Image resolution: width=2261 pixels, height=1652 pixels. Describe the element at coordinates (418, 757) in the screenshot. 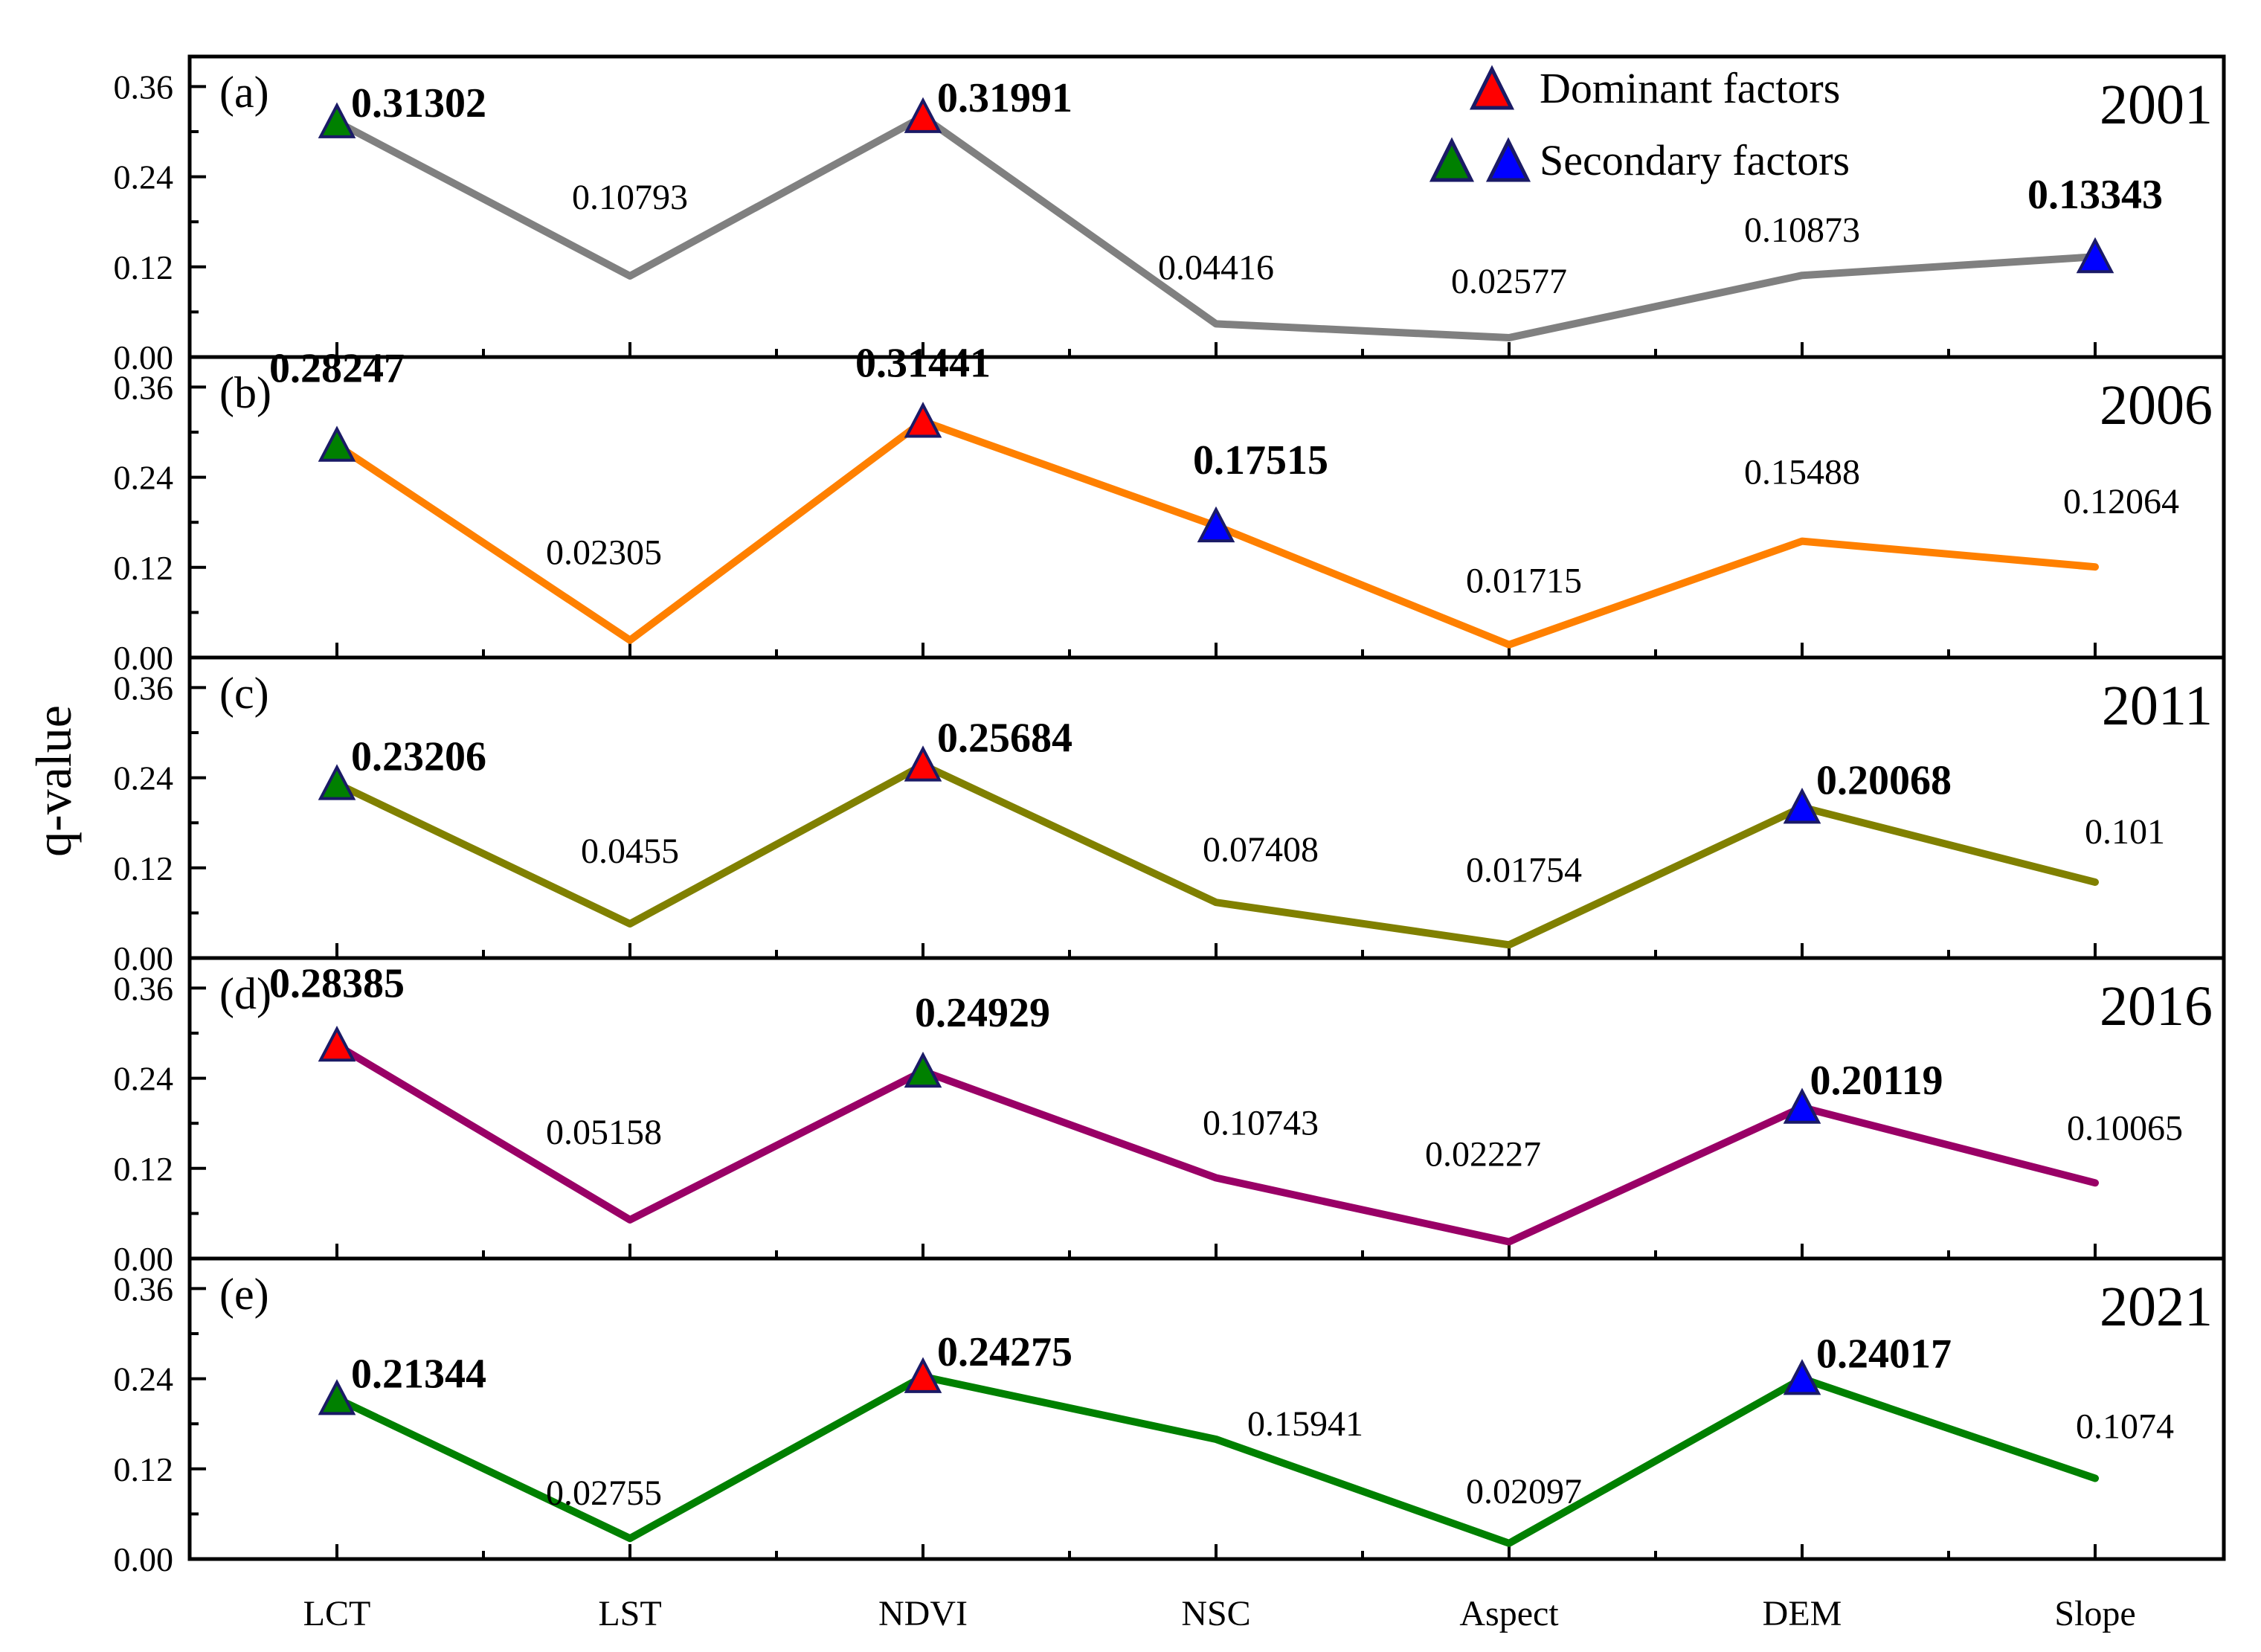

I see `value-label: 0.23206` at that location.